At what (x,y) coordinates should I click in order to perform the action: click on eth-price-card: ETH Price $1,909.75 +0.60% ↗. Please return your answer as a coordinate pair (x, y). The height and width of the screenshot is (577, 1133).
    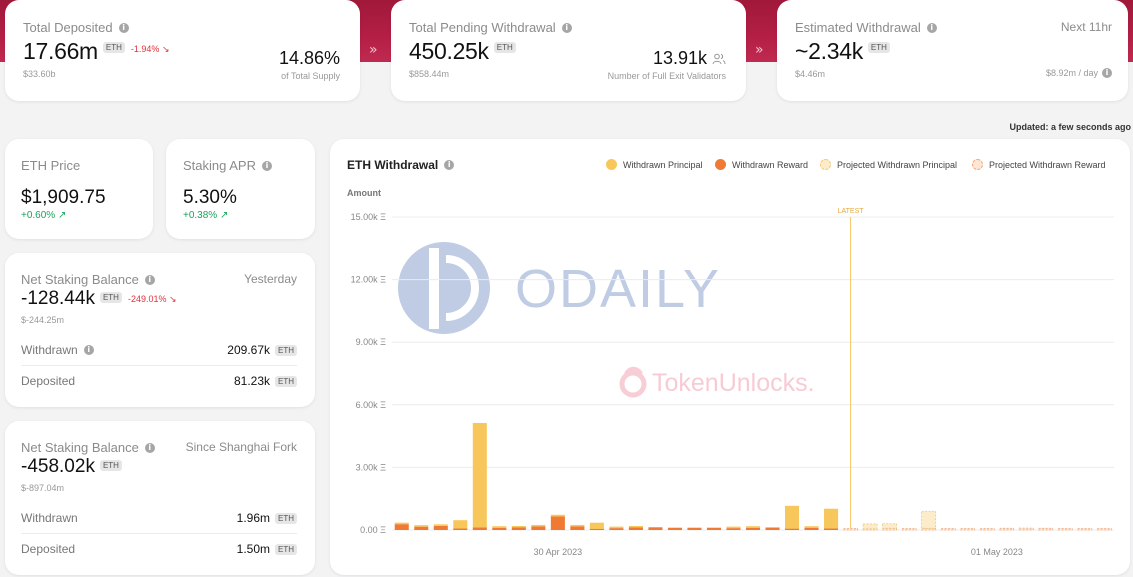
    Looking at the image, I should click on (79, 189).